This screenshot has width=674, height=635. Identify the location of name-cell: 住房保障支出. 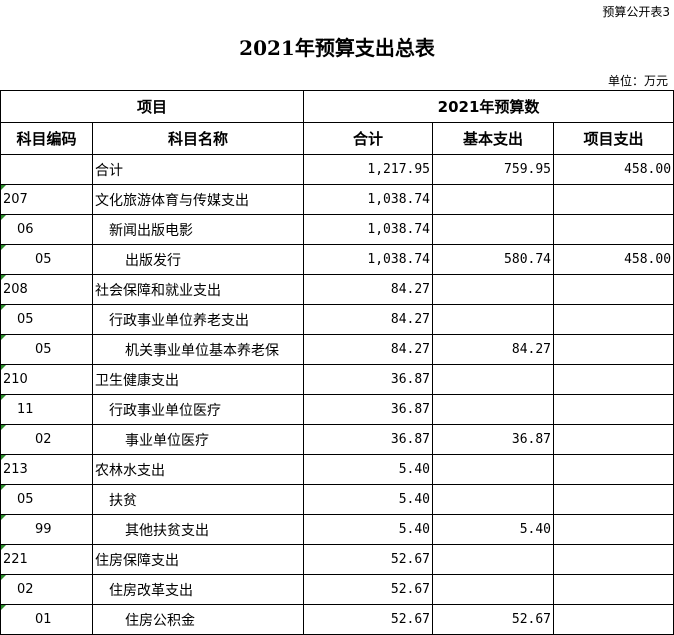
(198, 559).